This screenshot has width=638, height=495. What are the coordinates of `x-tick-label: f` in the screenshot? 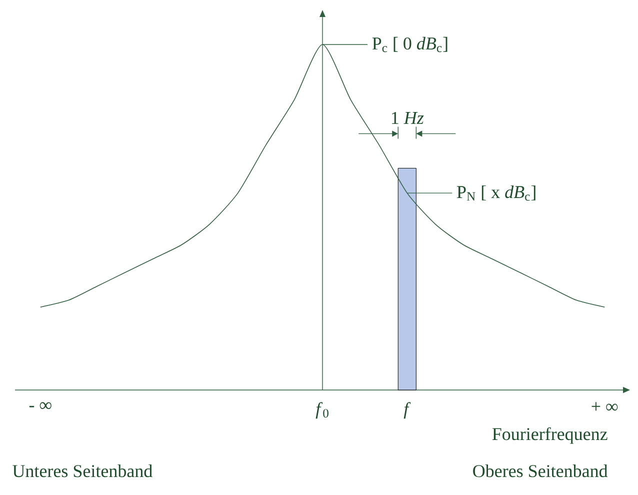 It's located at (407, 410).